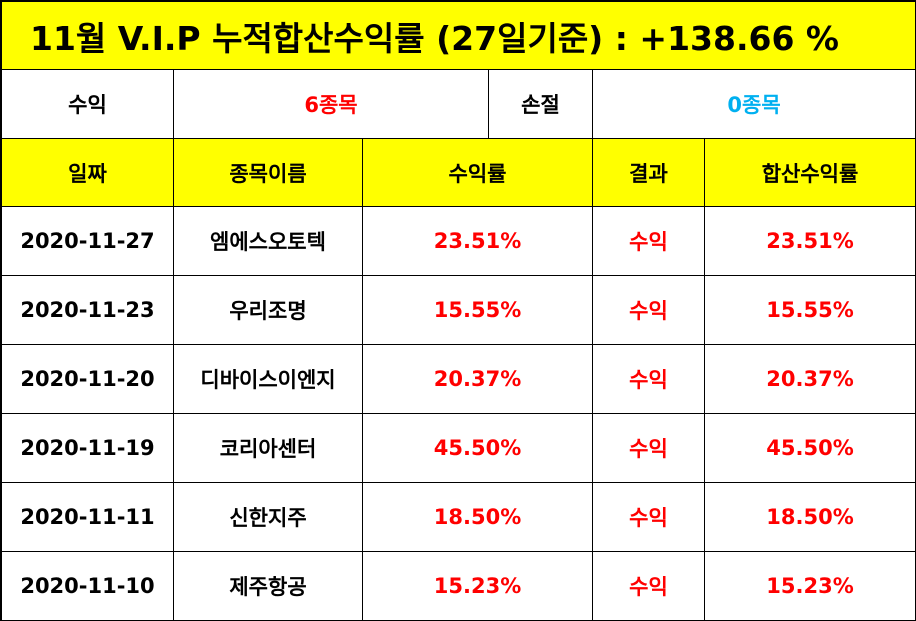 This screenshot has width=916, height=621. Describe the element at coordinates (87, 586) in the screenshot. I see `row-date: 2020-11-10` at that location.